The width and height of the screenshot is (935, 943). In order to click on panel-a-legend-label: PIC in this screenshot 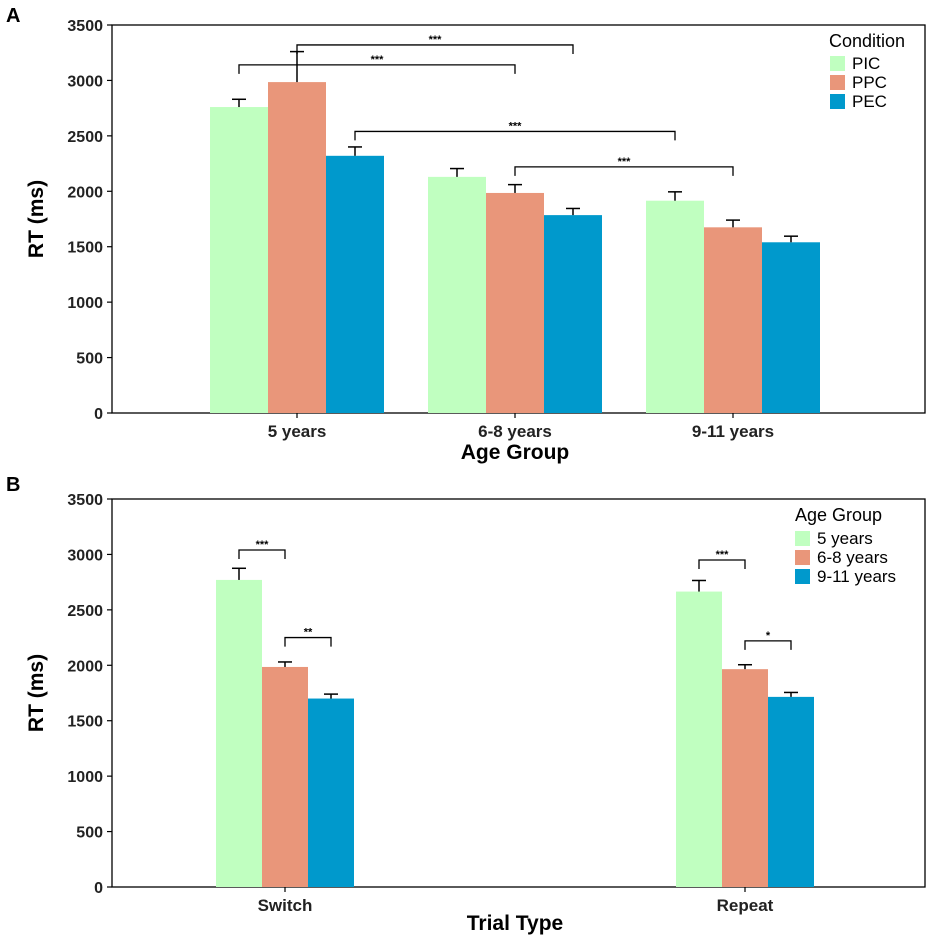, I will do `click(866, 63)`.